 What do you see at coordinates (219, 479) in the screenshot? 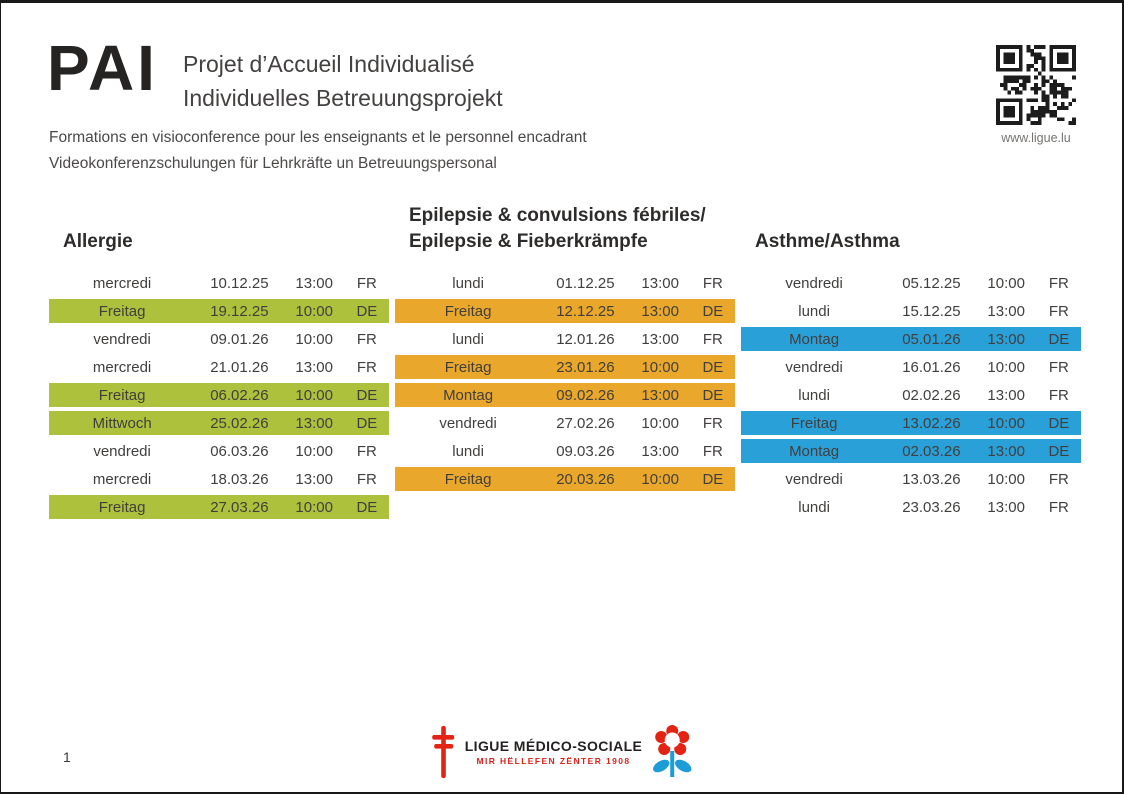
I see `session-row: mercredi 18.03.26 13:00 FR` at bounding box center [219, 479].